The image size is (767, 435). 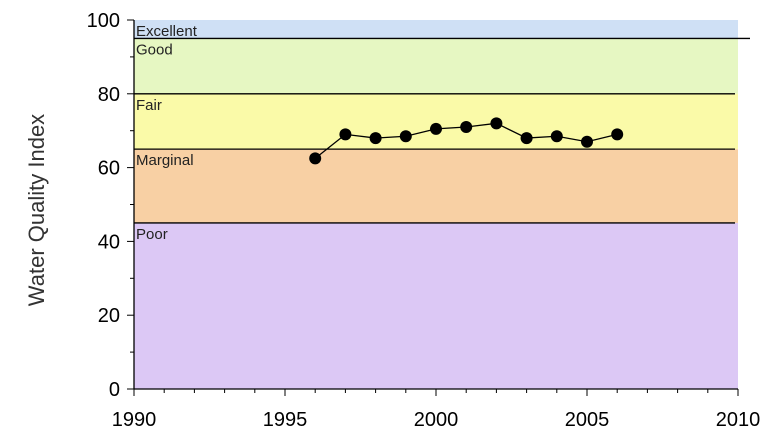 I want to click on band-fair, so click(x=436, y=121).